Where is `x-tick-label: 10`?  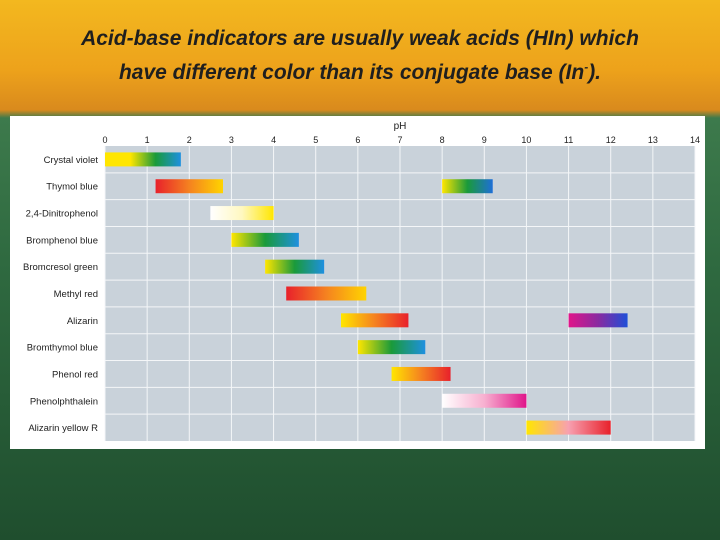
x-tick-label: 10 is located at coordinates (526, 140).